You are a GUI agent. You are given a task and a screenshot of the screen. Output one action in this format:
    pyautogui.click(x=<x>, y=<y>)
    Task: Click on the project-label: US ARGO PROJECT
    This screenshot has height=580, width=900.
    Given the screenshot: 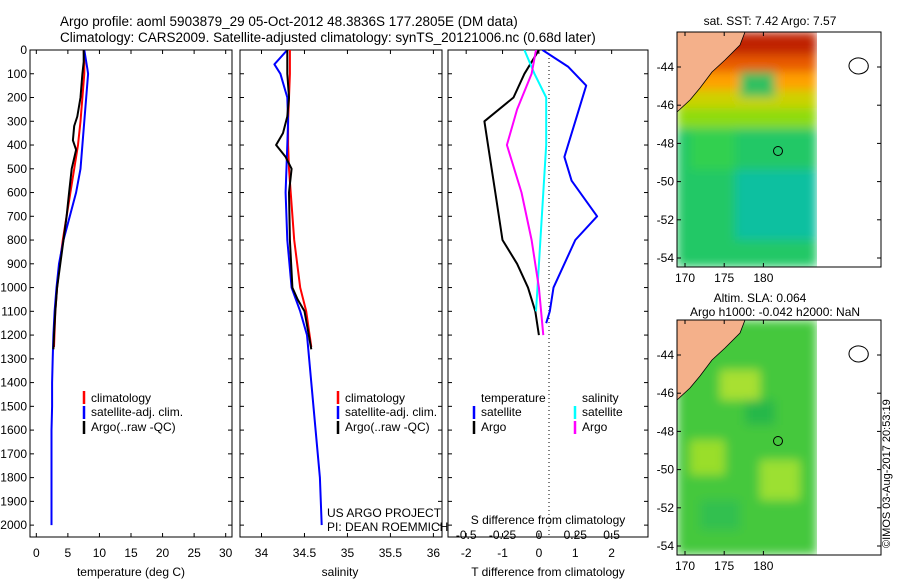 What is the action you would take?
    pyautogui.click(x=384, y=513)
    